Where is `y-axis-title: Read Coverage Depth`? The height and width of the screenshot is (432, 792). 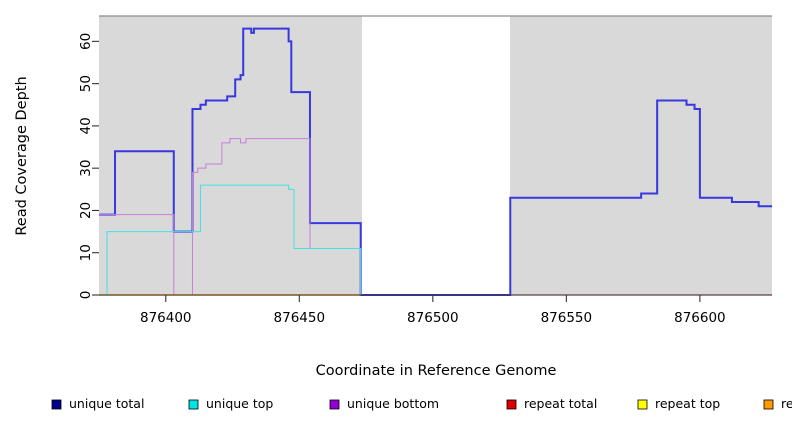
y-axis-title: Read Coverage Depth is located at coordinates (22, 155).